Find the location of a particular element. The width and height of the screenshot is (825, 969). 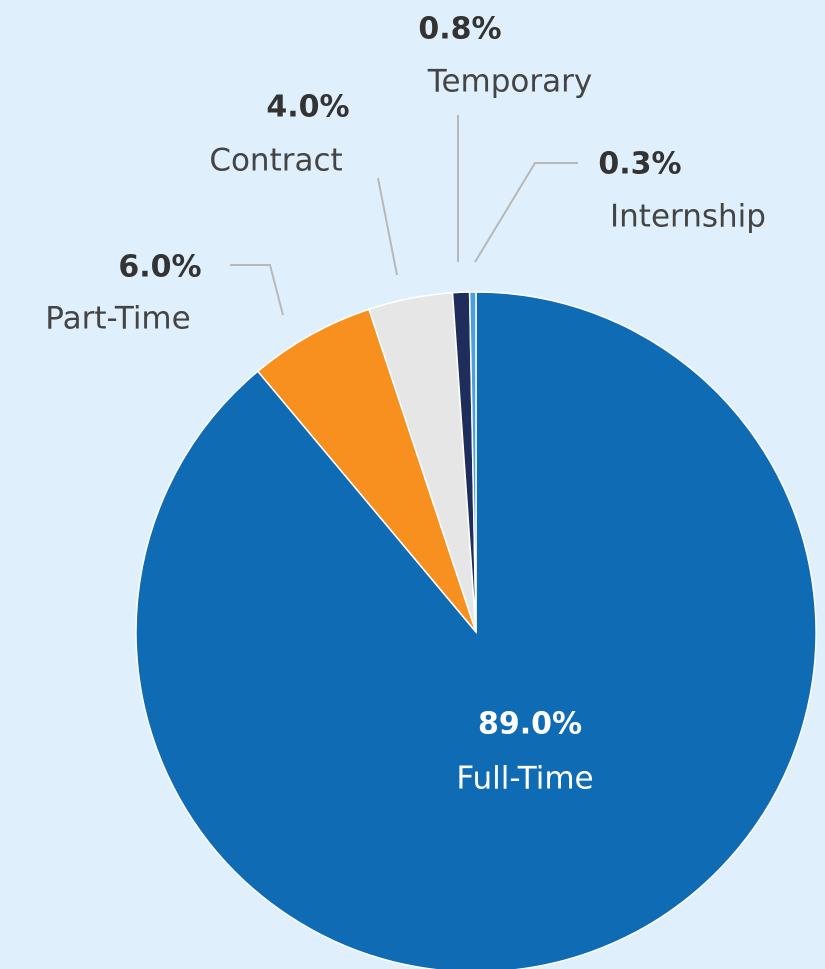

data-label: 0.3% is located at coordinates (639, 164).